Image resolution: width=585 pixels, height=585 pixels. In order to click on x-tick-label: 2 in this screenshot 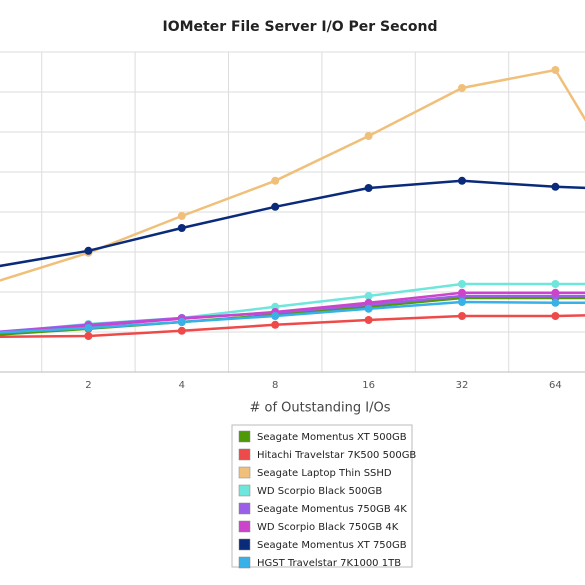, I will do `click(88, 385)`.